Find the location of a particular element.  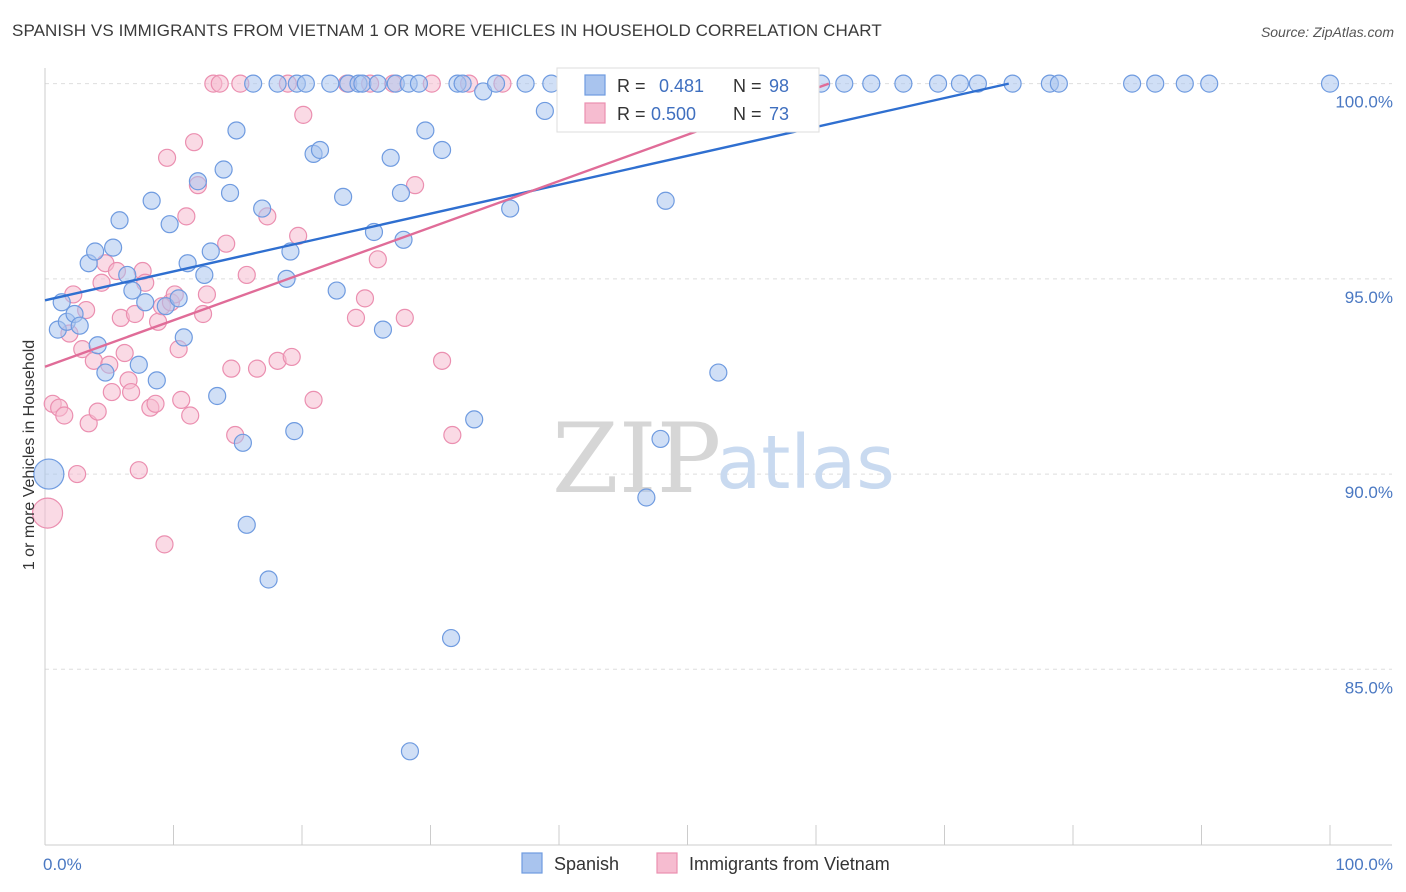

chart-source: Source: ZipAtlas.com is located at coordinates (1327, 32).